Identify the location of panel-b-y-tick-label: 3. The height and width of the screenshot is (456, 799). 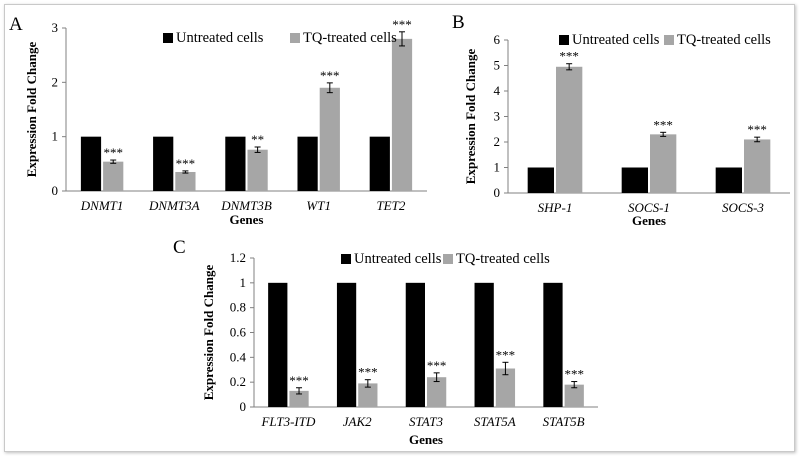
(497, 116).